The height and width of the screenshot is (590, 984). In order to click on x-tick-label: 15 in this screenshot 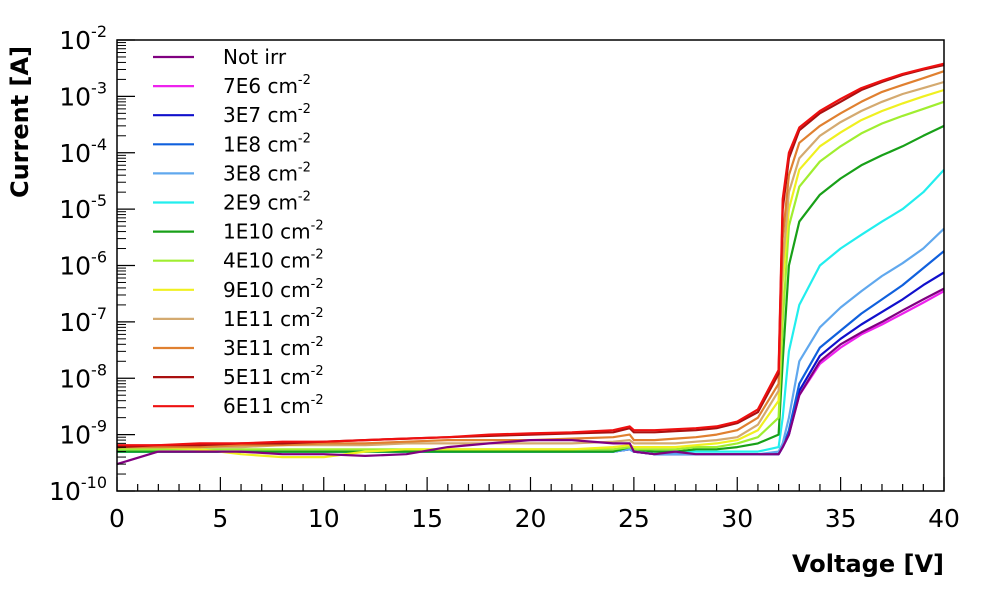, I will do `click(427, 518)`.